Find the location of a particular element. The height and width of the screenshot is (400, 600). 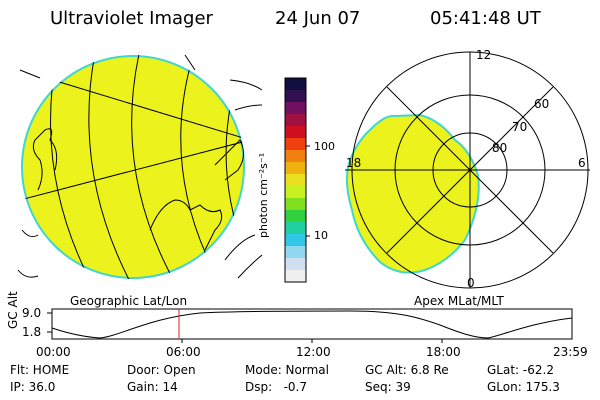

colorbar-tick-10: 10 is located at coordinates (321, 235).